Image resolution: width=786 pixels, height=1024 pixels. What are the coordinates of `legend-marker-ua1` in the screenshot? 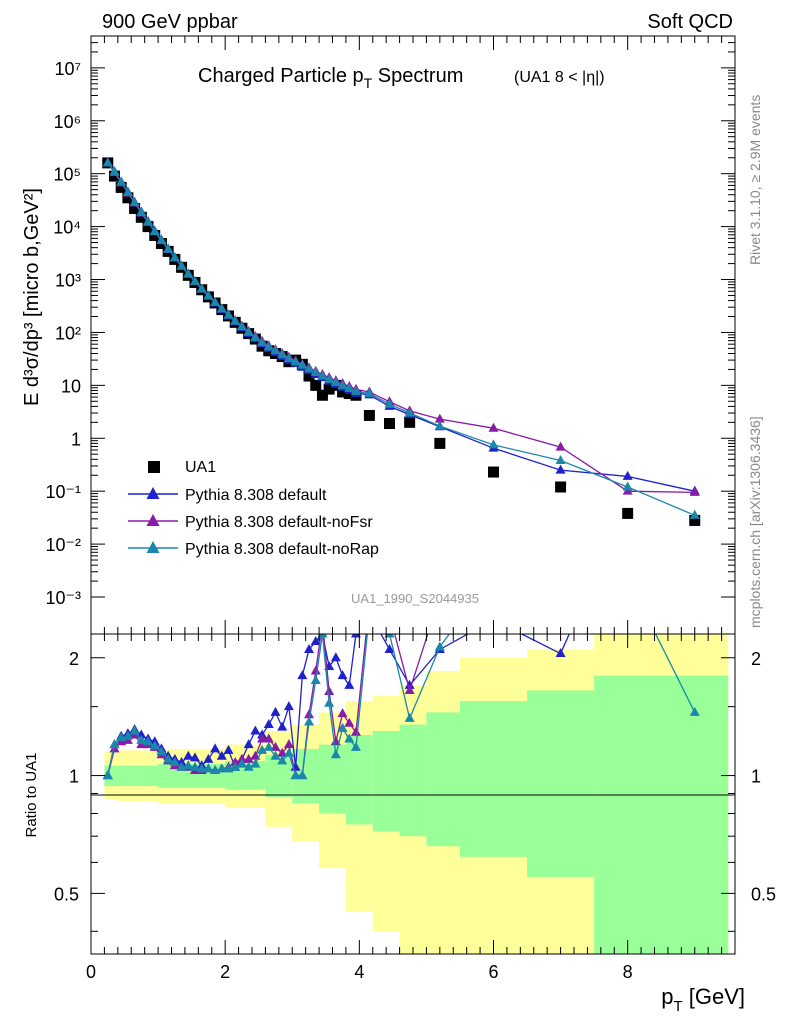 It's located at (154, 467).